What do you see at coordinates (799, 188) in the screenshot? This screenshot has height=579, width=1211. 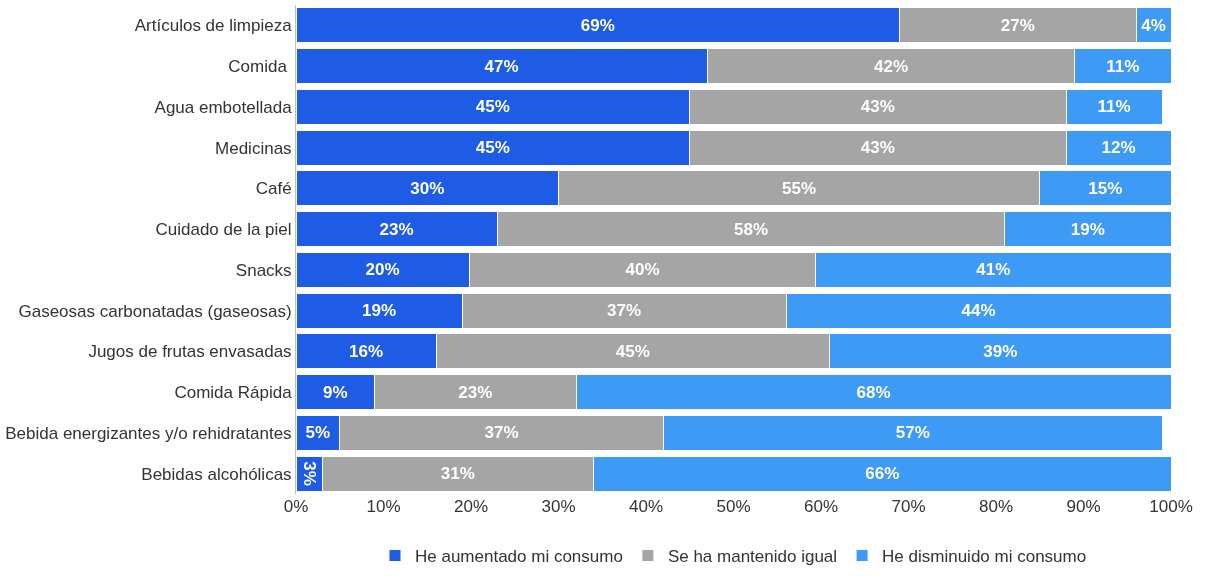 I see `data-label: 55%` at bounding box center [799, 188].